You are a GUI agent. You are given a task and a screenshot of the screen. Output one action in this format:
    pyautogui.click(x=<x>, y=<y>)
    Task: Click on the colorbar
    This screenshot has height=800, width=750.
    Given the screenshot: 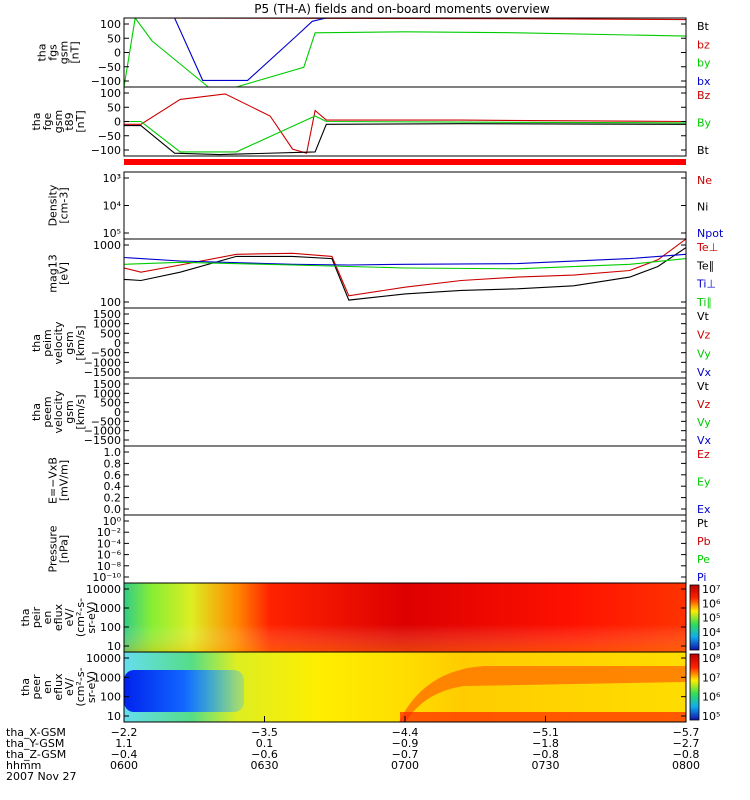 What is the action you would take?
    pyautogui.click(x=694, y=617)
    